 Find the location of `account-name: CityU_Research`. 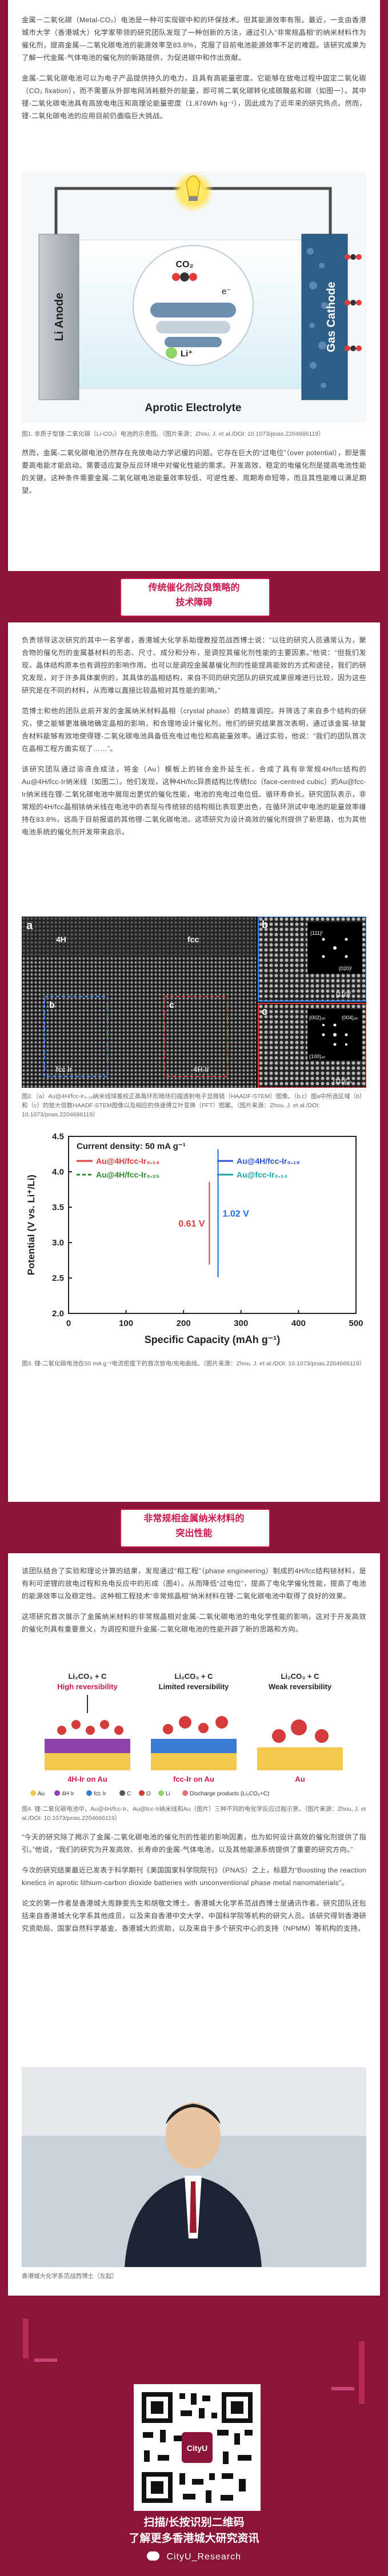

account-name: CityU_Research is located at coordinates (203, 2557).